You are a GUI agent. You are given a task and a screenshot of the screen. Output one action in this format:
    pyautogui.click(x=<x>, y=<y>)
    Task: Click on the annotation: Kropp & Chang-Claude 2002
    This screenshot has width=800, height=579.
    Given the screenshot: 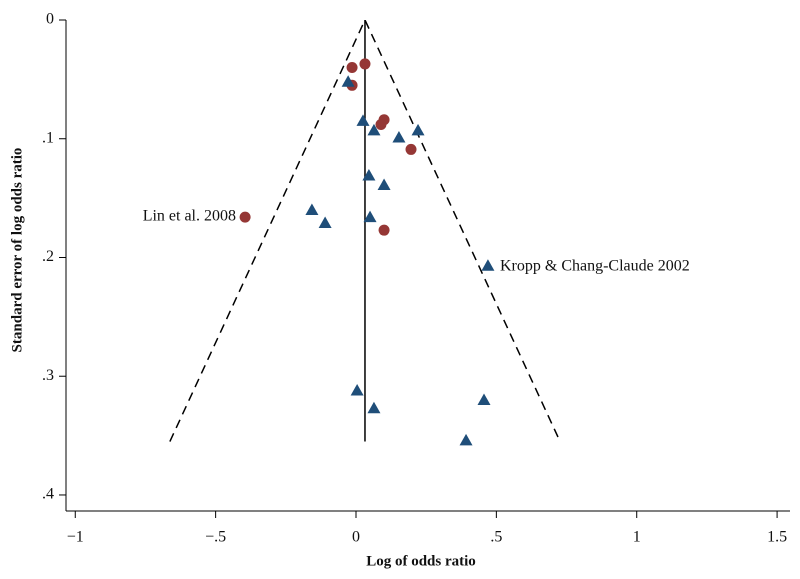 What is the action you would take?
    pyautogui.click(x=595, y=266)
    